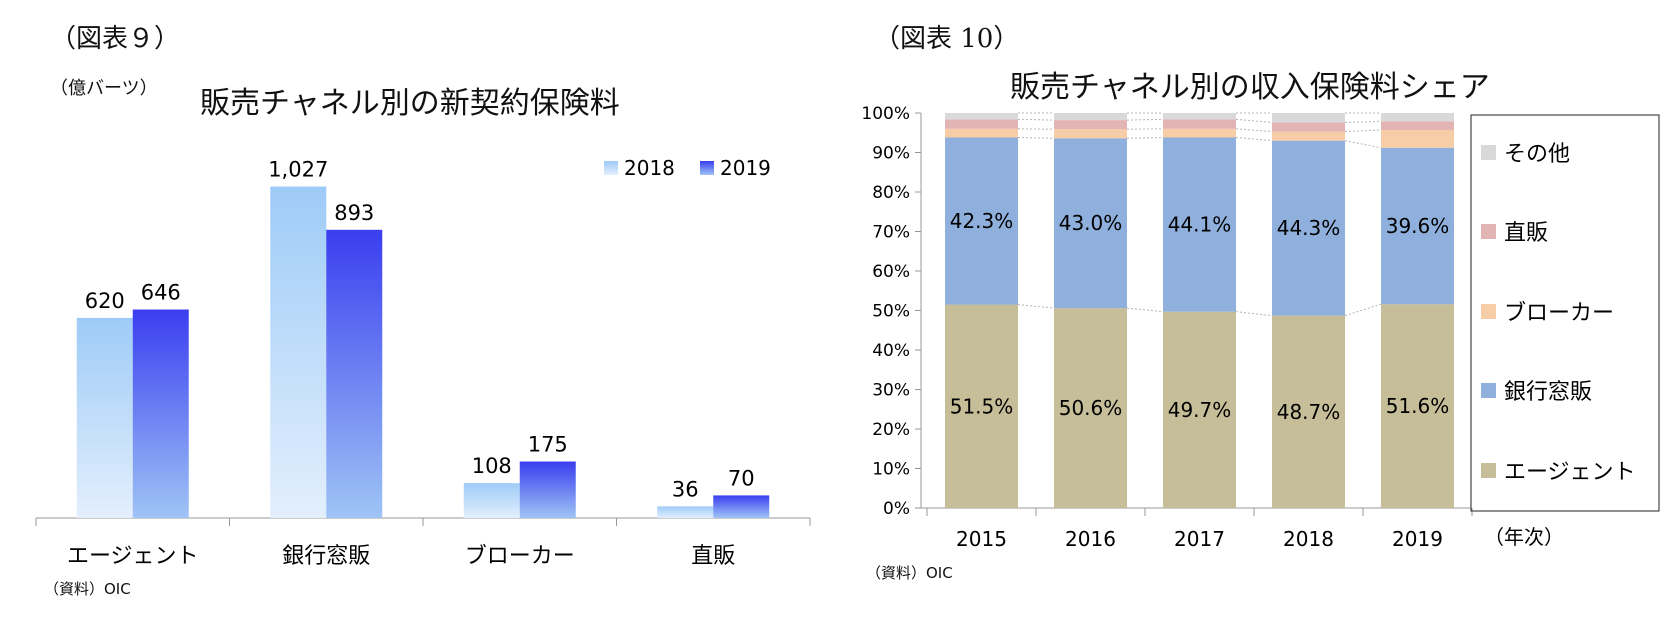 This screenshot has height=626, width=1670. I want to click on left-bar-value-label: 108, so click(492, 466).